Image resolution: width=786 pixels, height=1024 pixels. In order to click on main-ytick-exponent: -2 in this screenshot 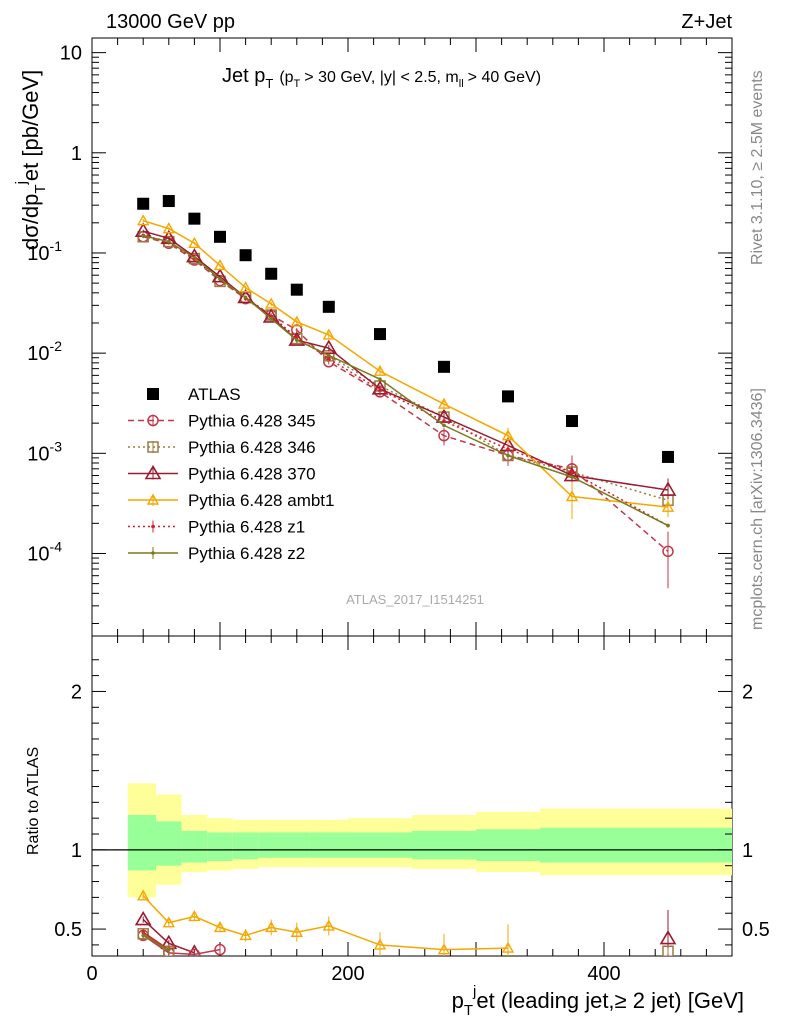, I will do `click(56, 346)`.